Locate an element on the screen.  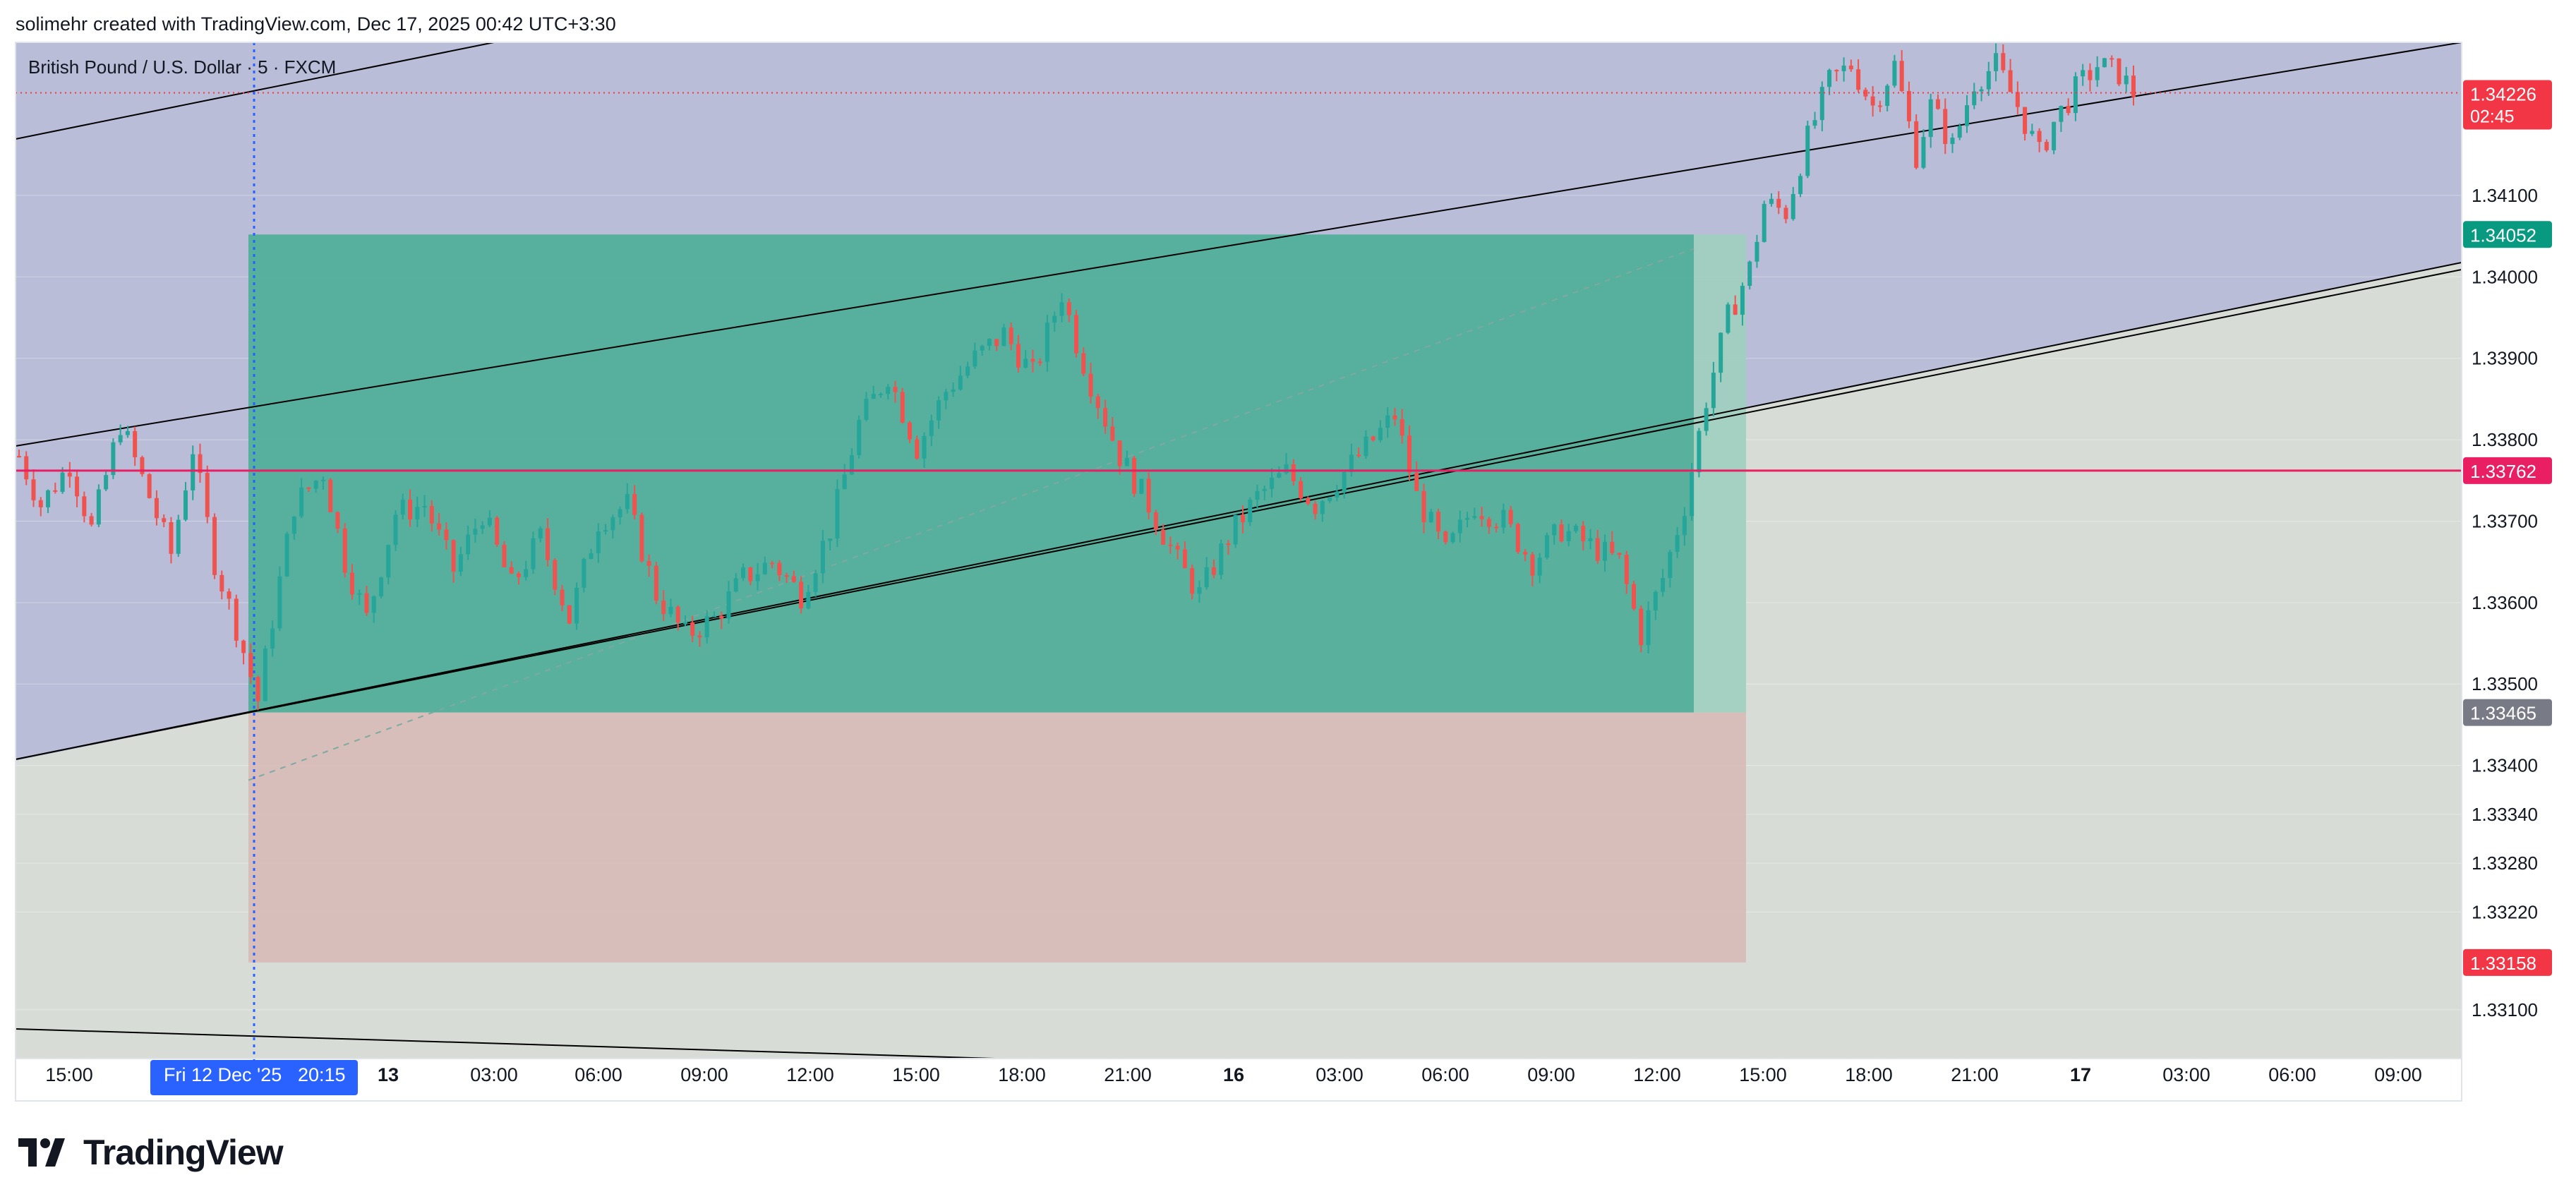
symbol-legend: British Pound / U.S. Dollar · 5 · FXCM is located at coordinates (182, 67).